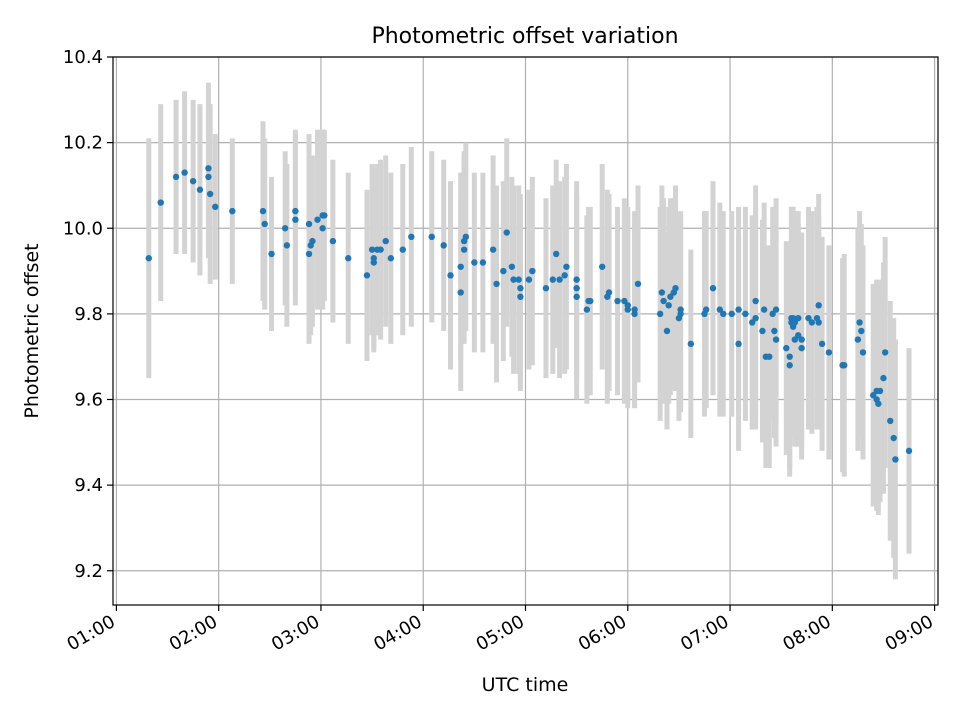 The width and height of the screenshot is (960, 720). What do you see at coordinates (524, 36) in the screenshot?
I see `chart-title: Photometric offset variation` at bounding box center [524, 36].